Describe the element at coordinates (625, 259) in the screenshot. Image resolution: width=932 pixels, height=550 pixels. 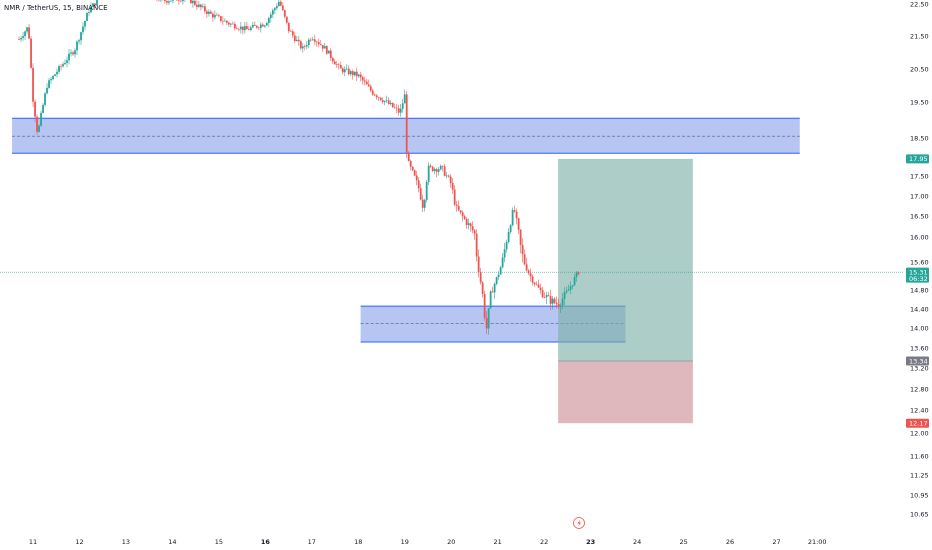
I see `target-zone` at that location.